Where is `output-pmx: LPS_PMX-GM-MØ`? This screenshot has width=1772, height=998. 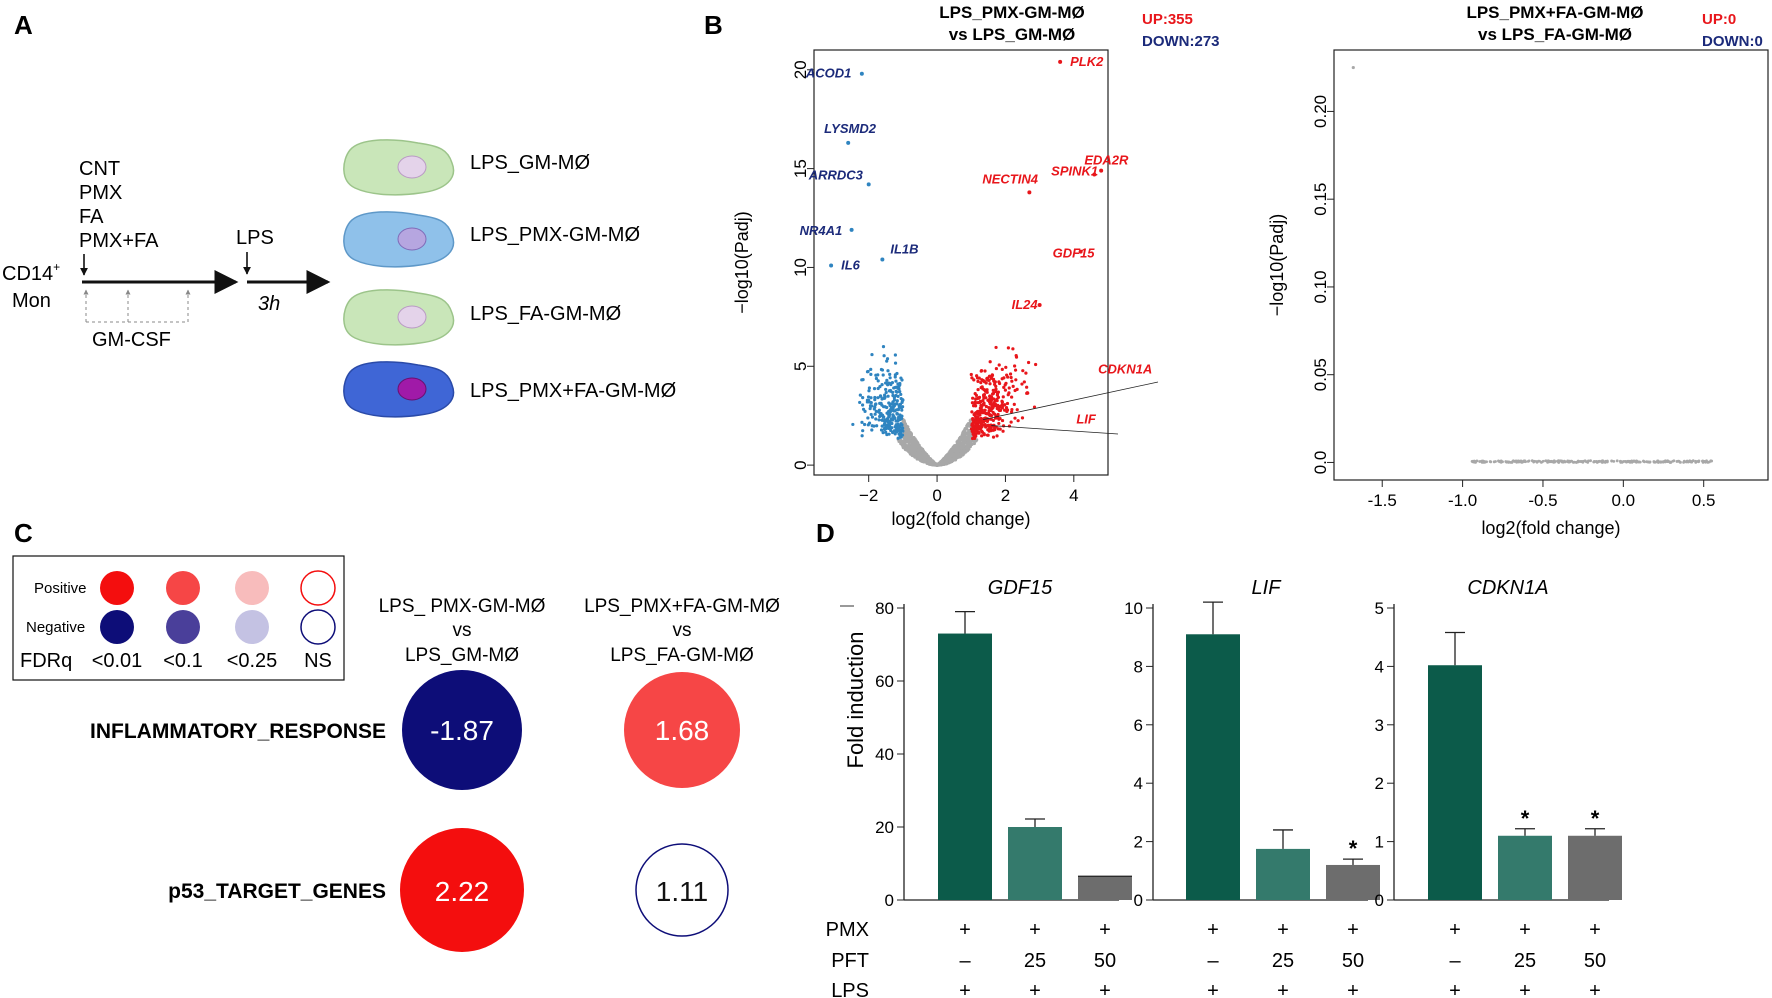
output-pmx: LPS_PMX-GM-MØ is located at coordinates (555, 235).